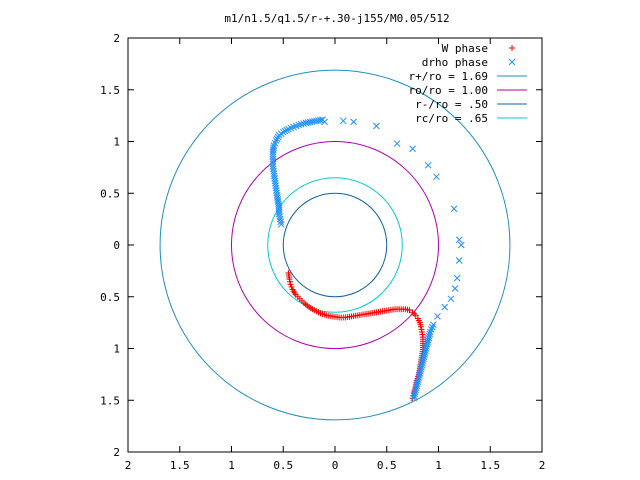 Image resolution: width=640 pixels, height=480 pixels. Describe the element at coordinates (448, 90) in the screenshot. I see `legend-label: ro/ro = 1.00` at that location.